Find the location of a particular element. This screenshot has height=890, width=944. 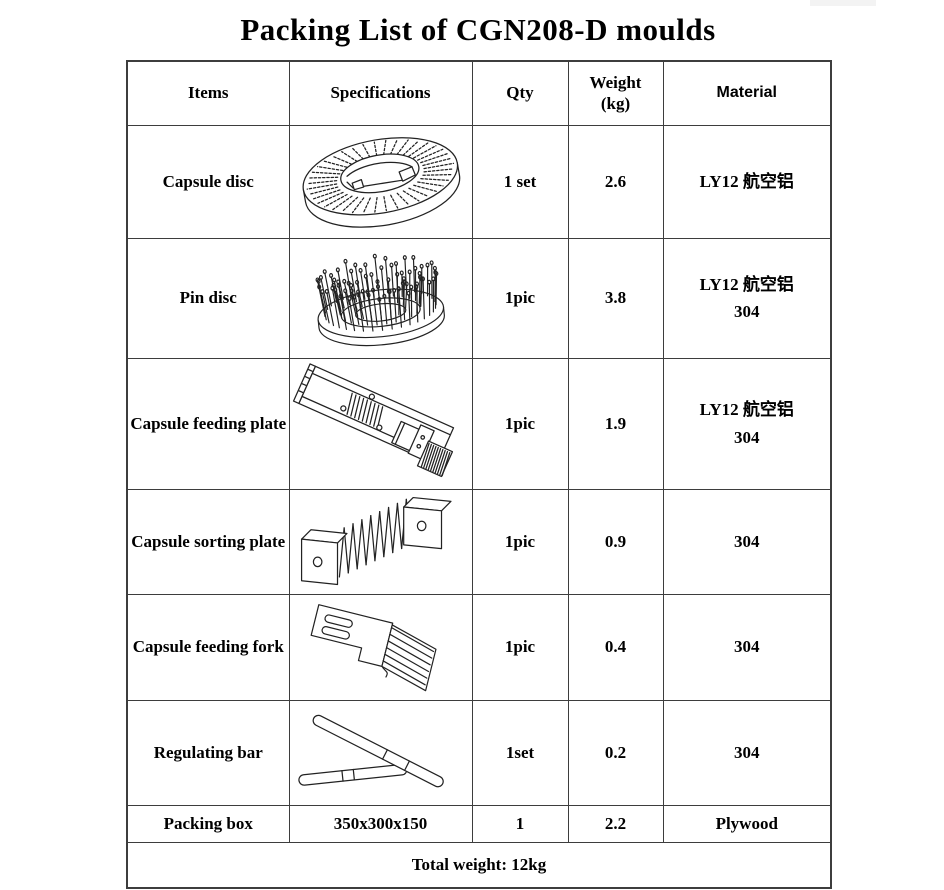

weight-value: 2.6 is located at coordinates (615, 181).